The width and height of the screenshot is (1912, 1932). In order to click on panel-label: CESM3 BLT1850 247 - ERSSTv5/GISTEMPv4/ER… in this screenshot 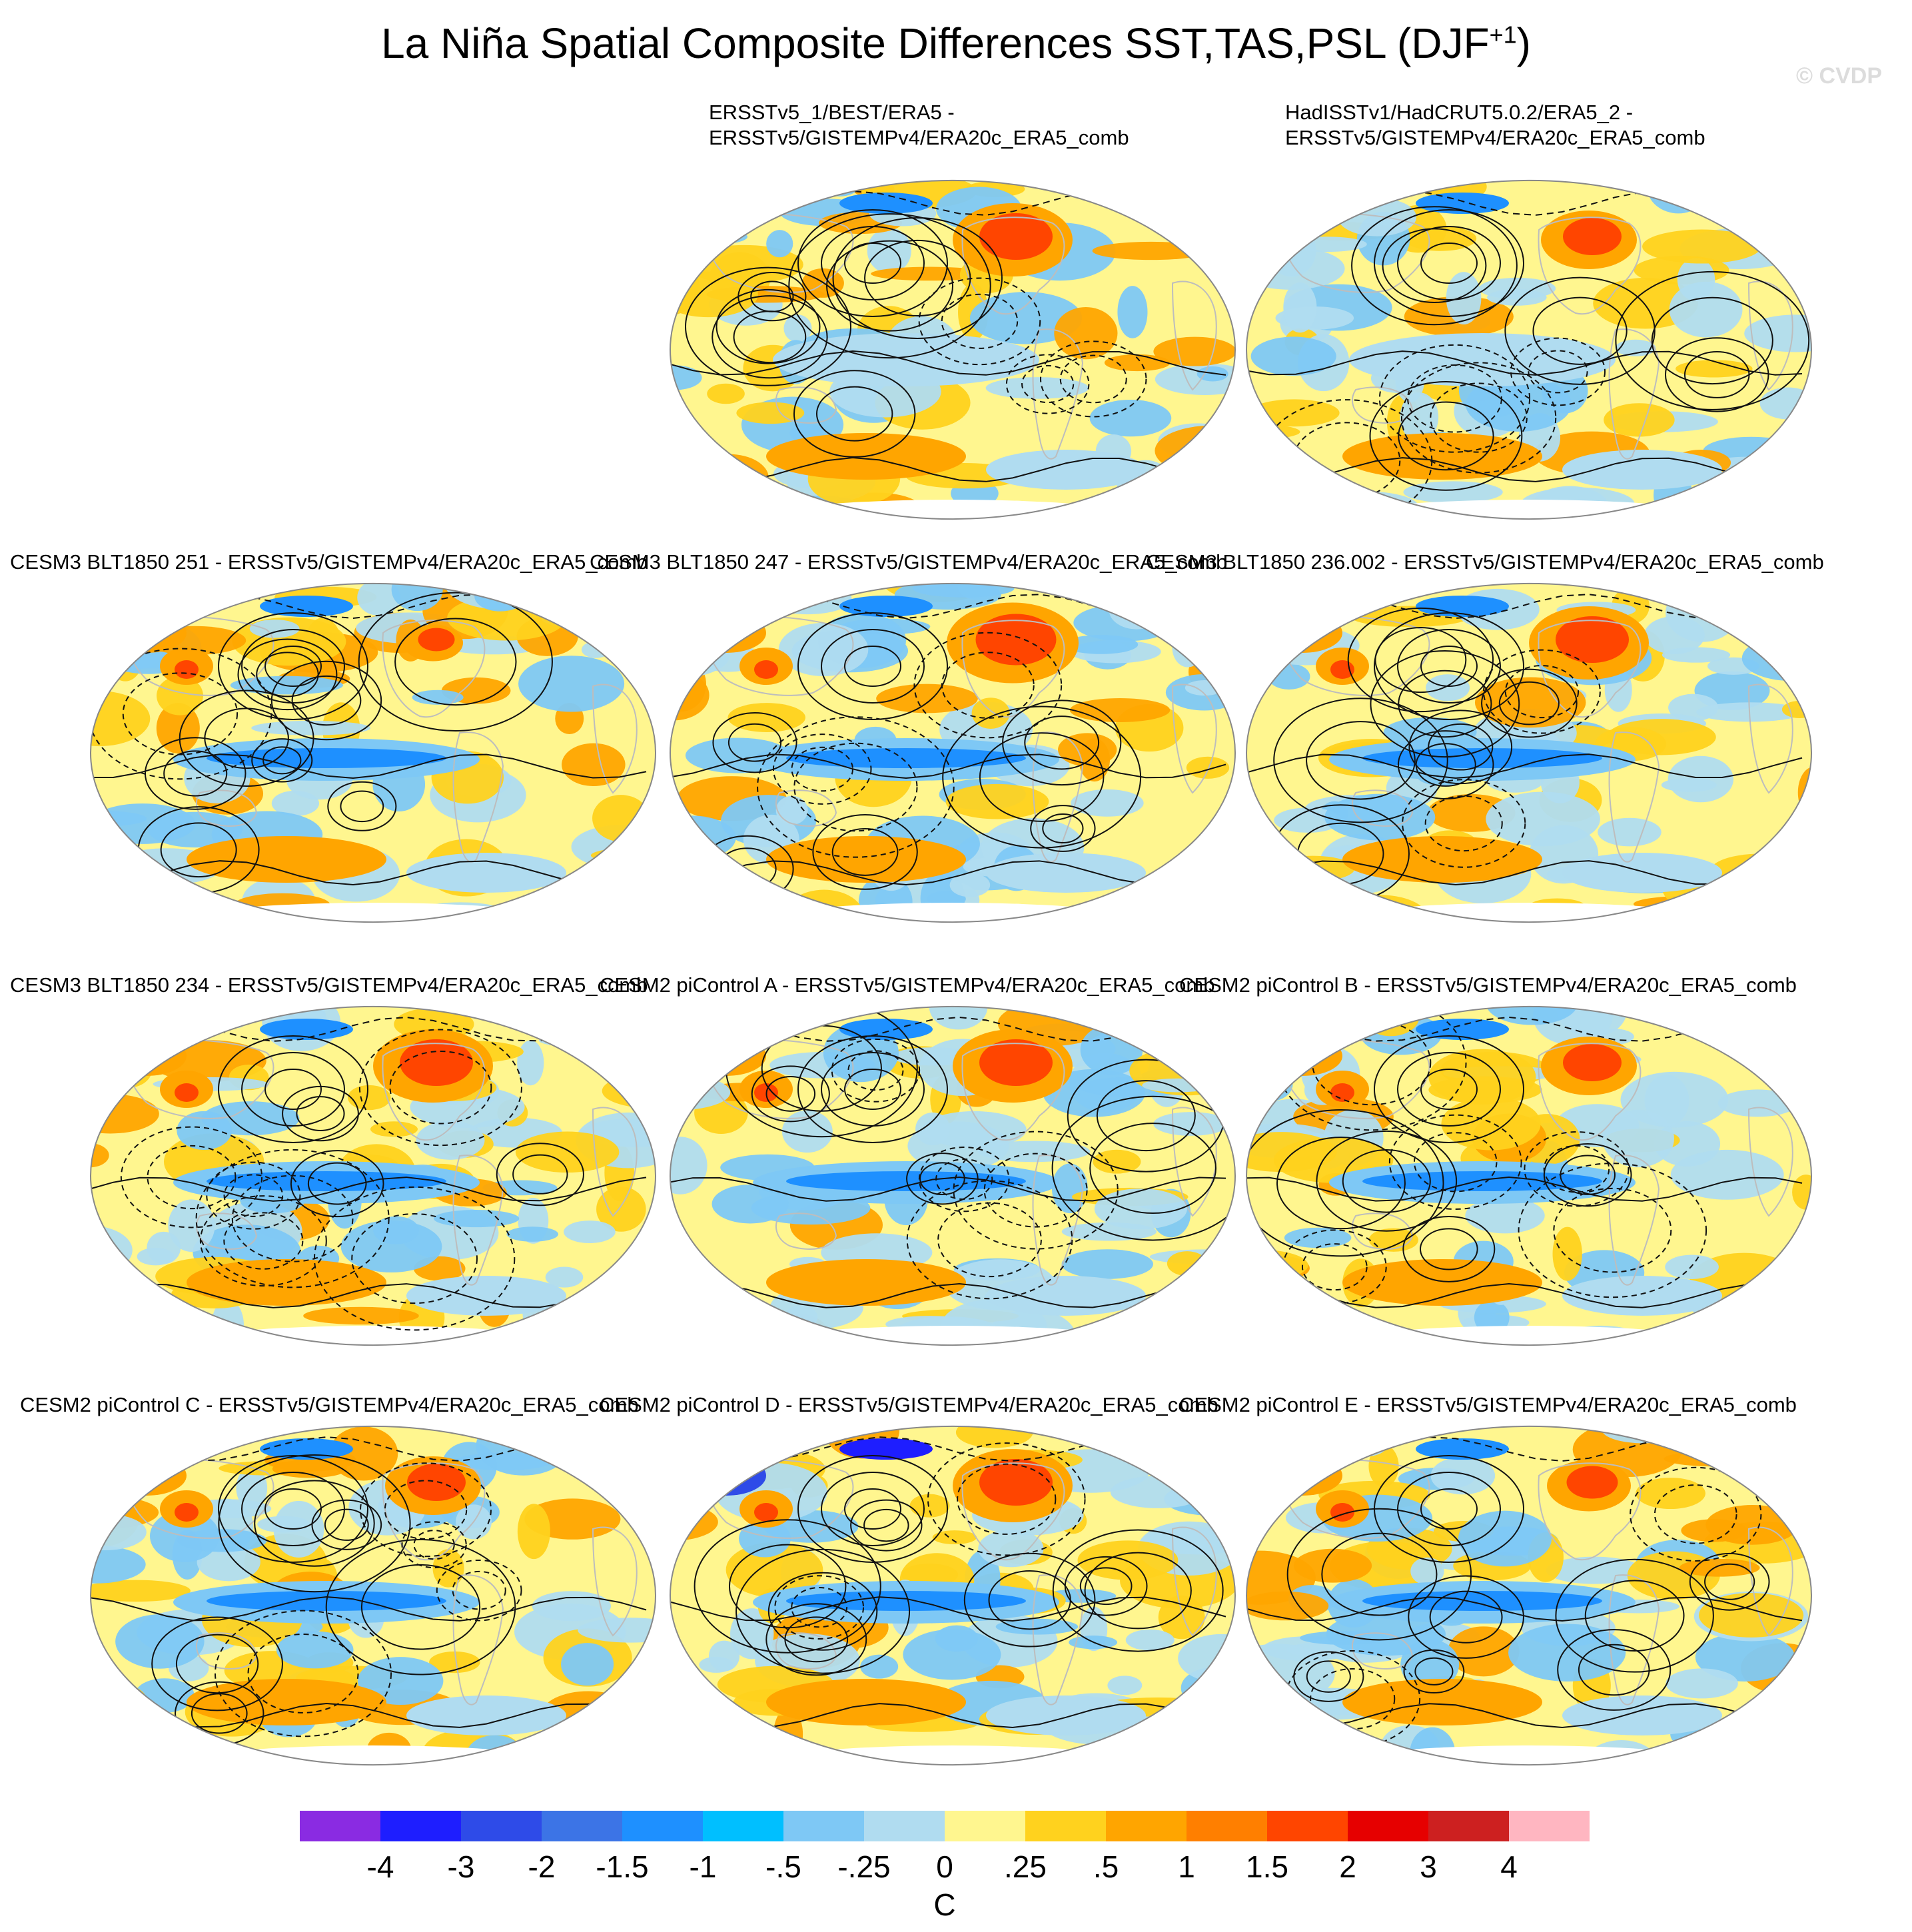, I will do `click(909, 562)`.